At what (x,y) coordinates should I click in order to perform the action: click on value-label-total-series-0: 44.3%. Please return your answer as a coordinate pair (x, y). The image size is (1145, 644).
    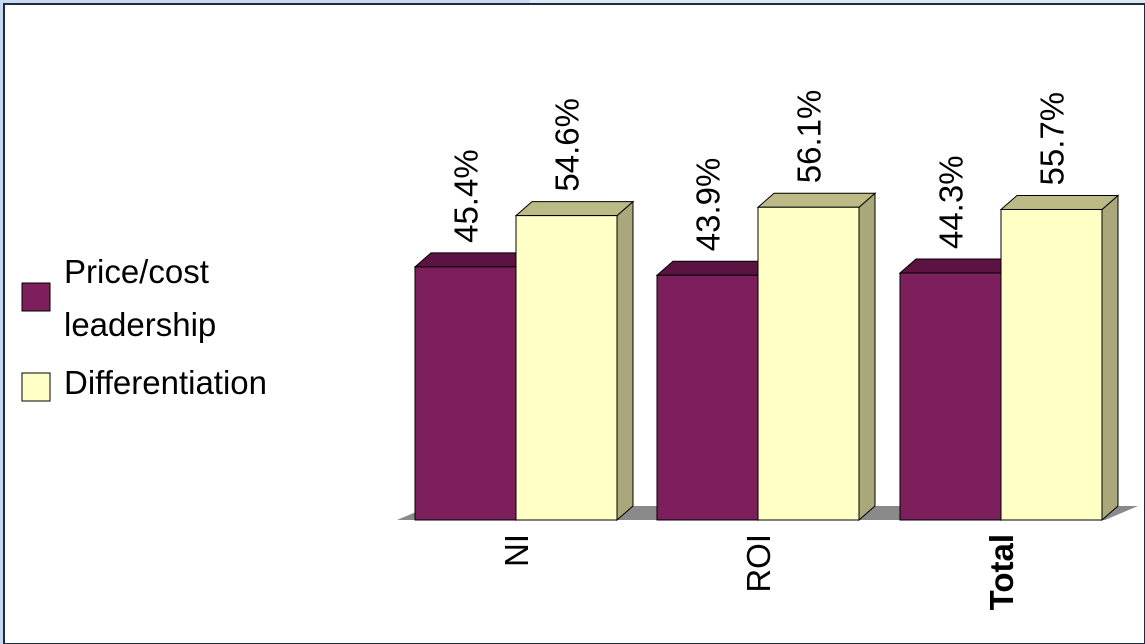
    Looking at the image, I should click on (951, 202).